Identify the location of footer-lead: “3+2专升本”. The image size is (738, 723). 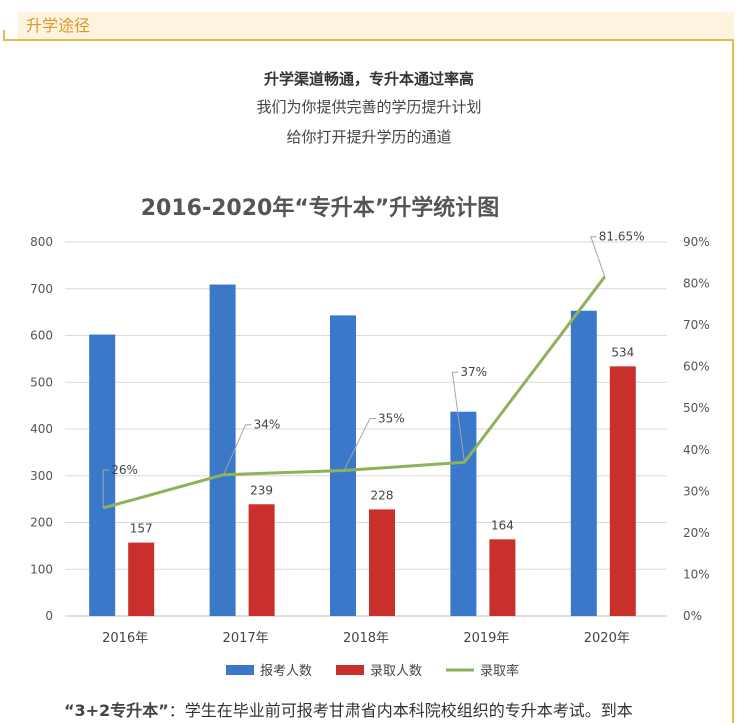
(116, 710).